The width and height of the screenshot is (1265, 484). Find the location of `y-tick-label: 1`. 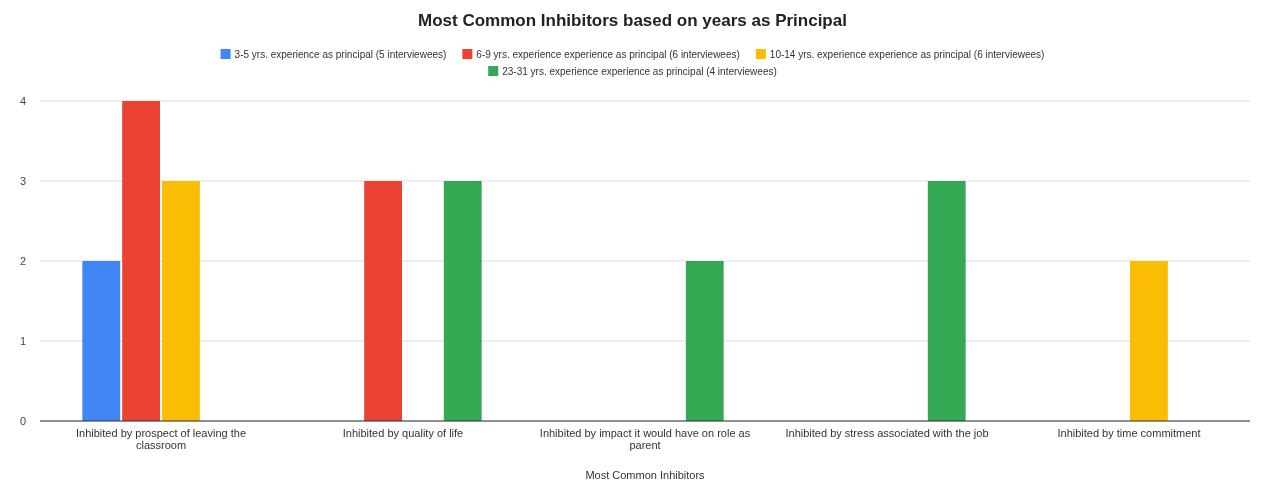

y-tick-label: 1 is located at coordinates (22, 341).